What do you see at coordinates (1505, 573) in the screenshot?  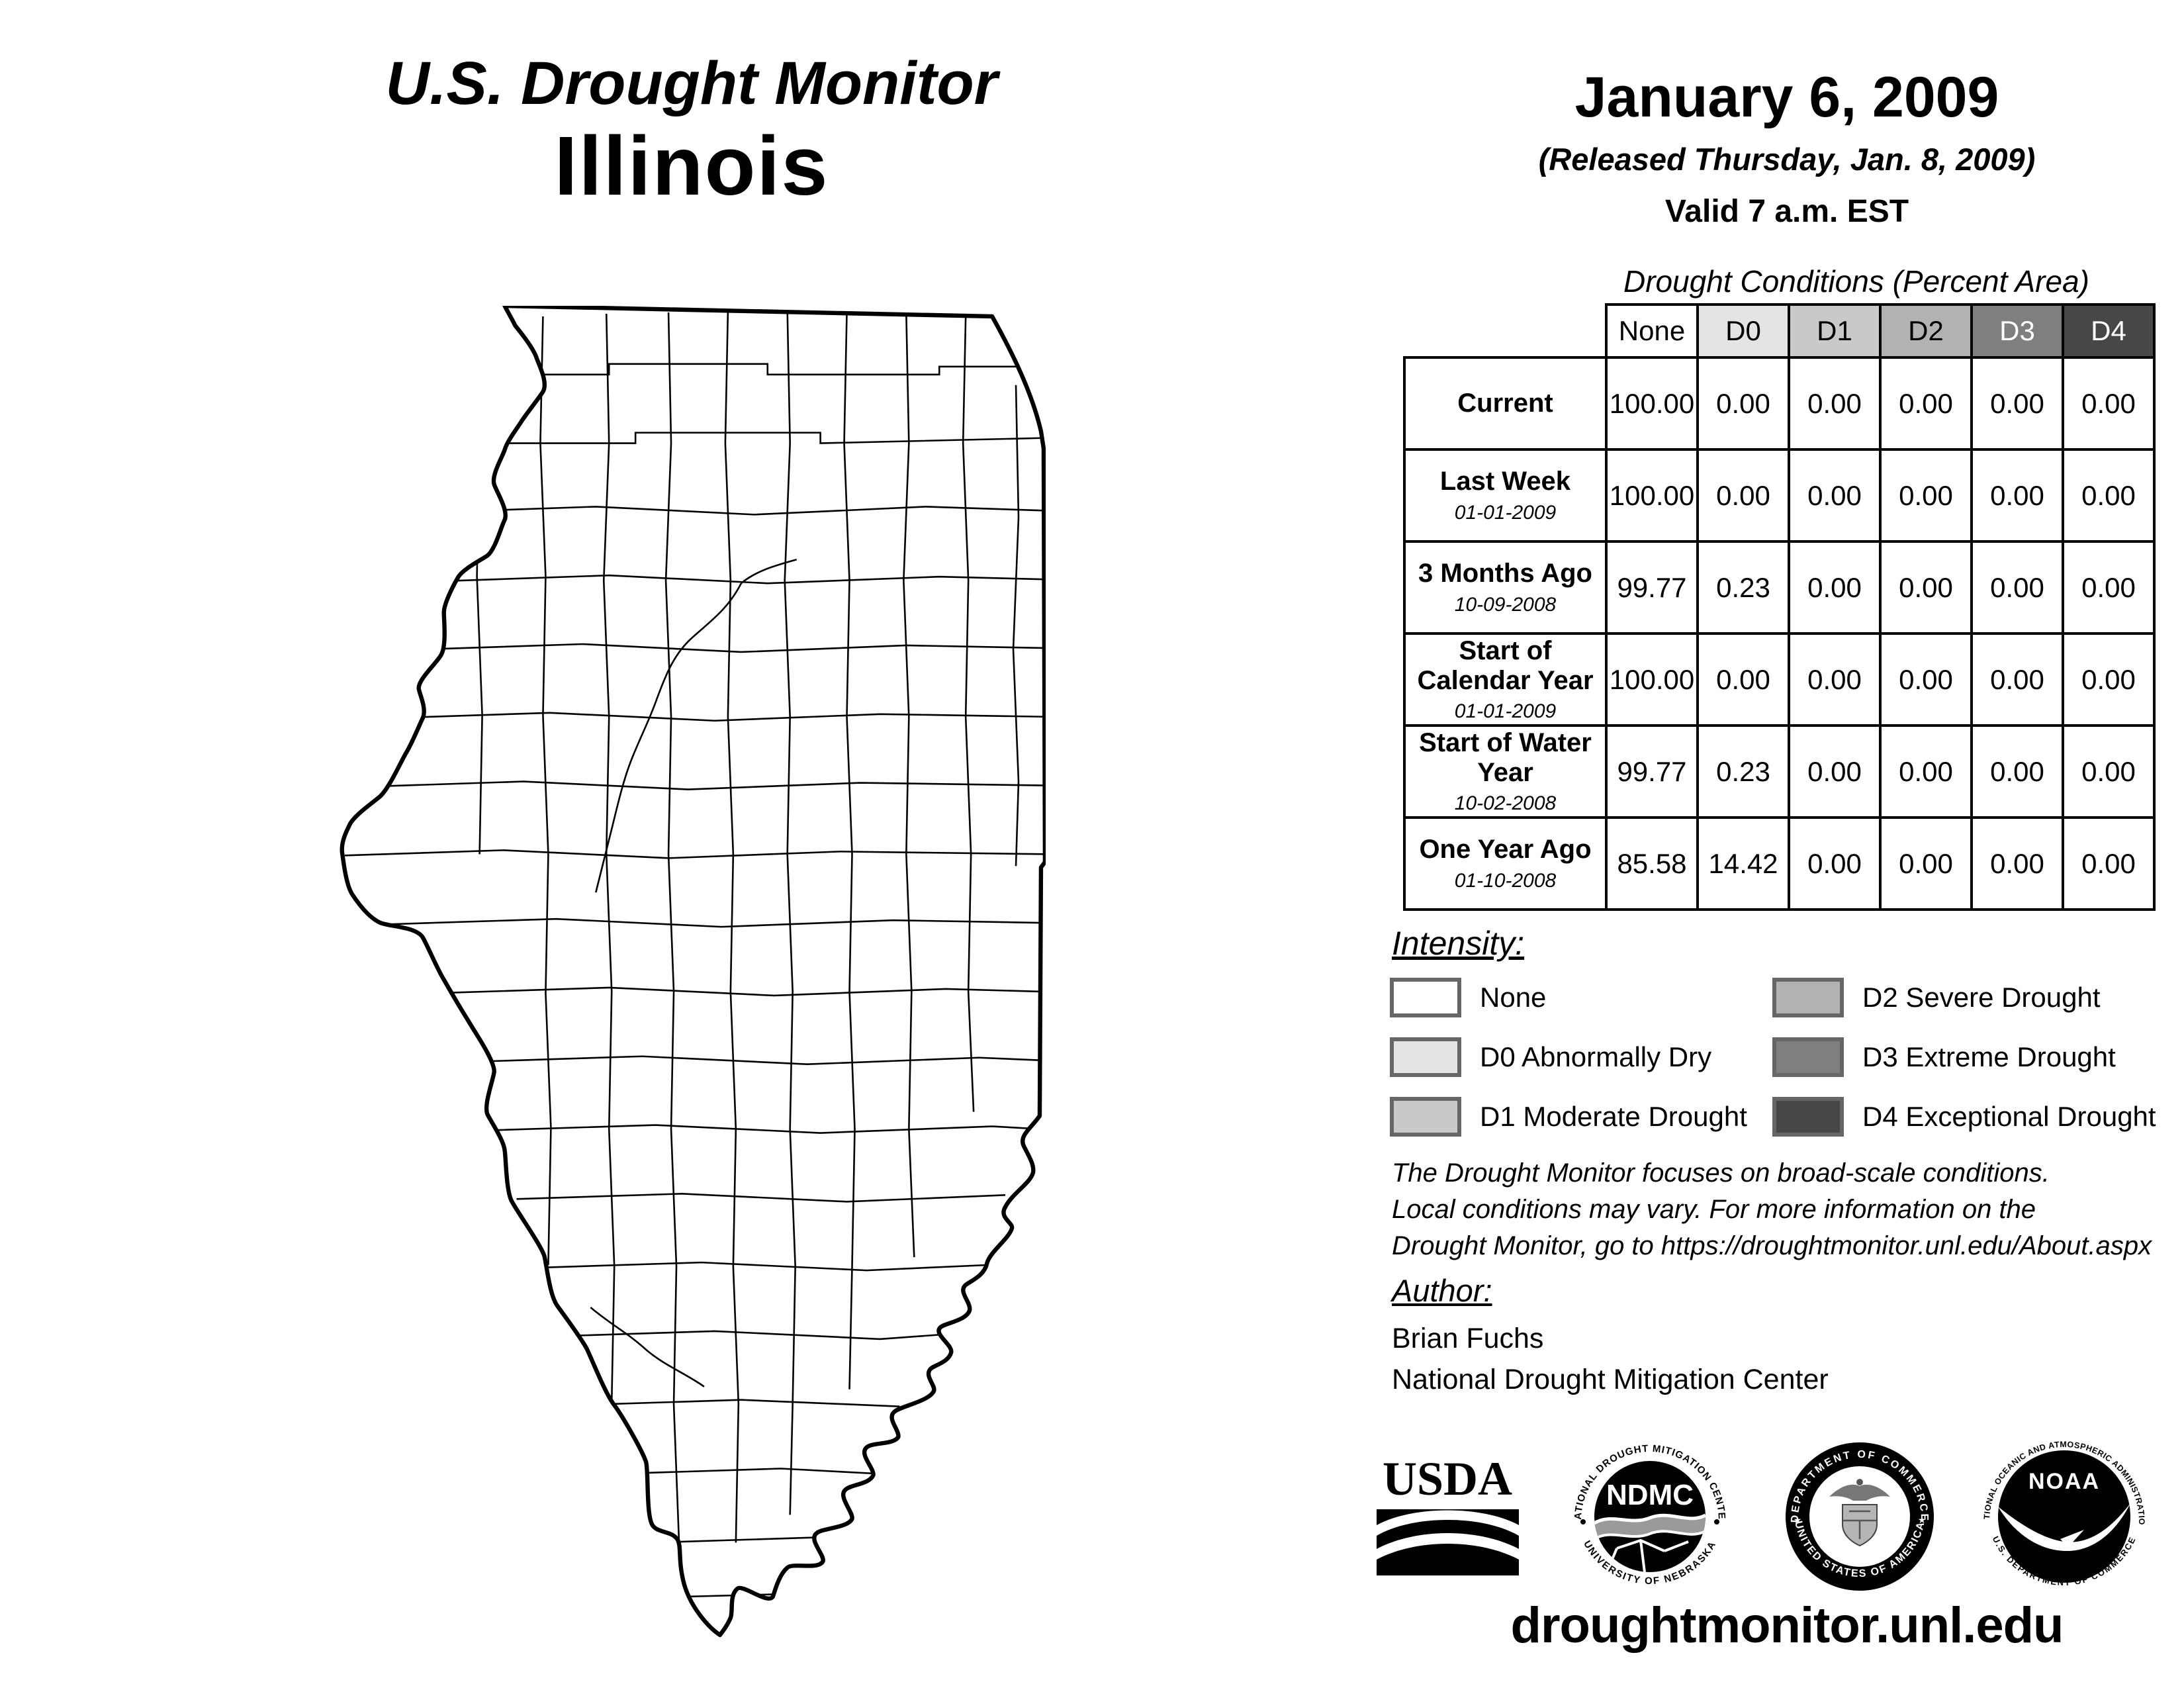 I see `row-label-text: 3 Months Ago` at bounding box center [1505, 573].